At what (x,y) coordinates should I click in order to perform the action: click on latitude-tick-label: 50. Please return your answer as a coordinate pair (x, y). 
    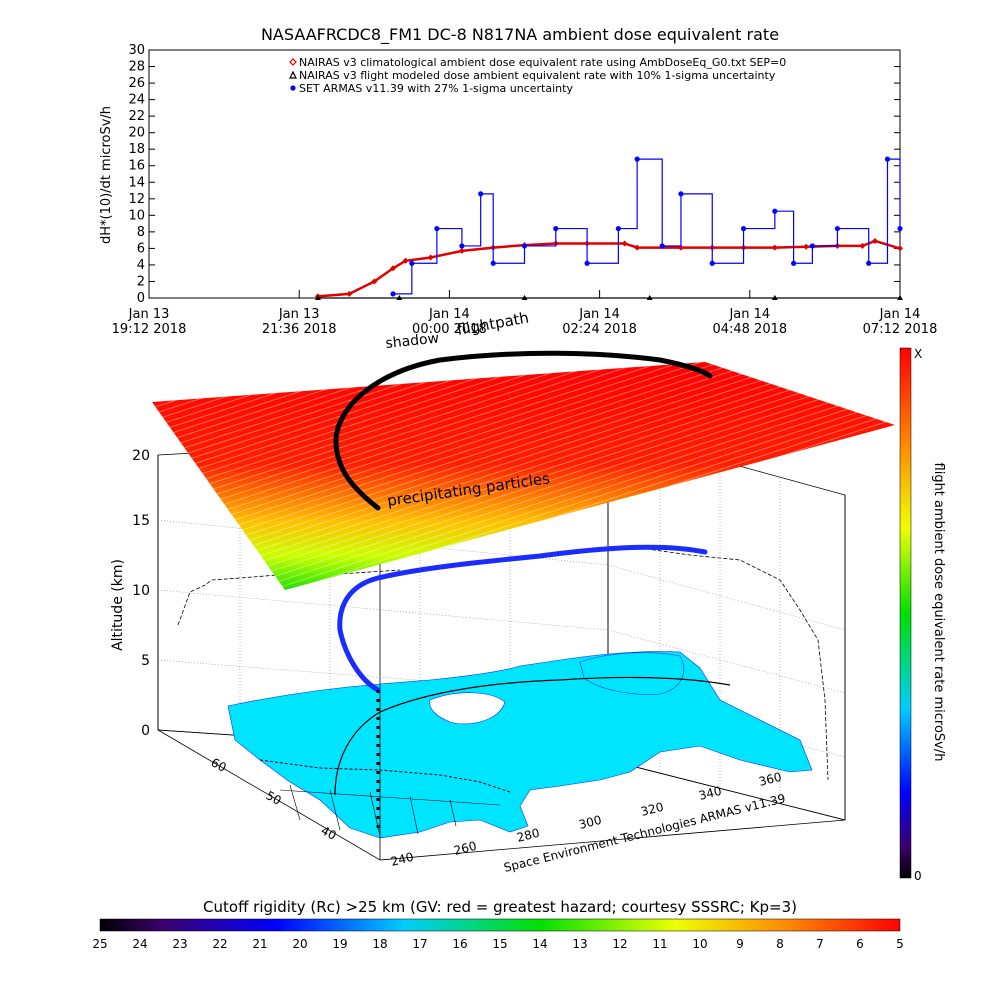
    Looking at the image, I should click on (274, 798).